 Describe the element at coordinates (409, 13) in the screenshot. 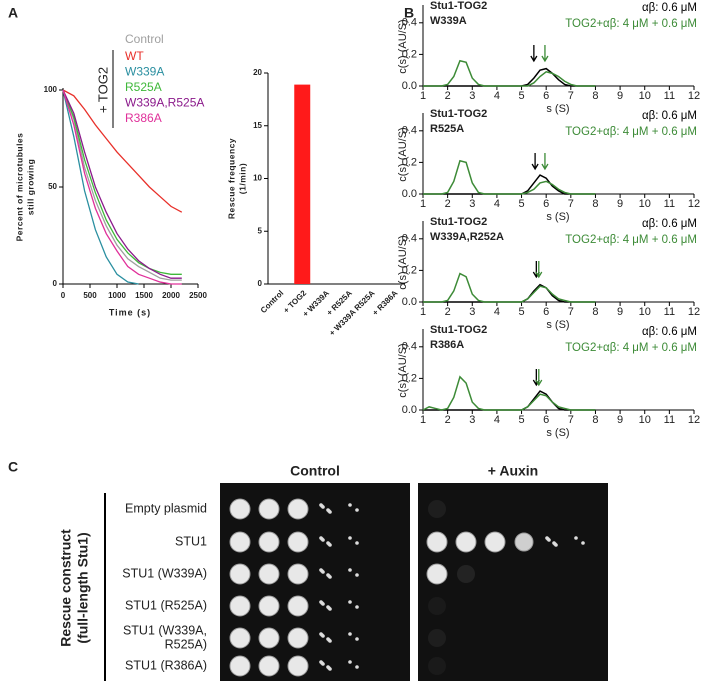

I see `panel-label: B` at that location.